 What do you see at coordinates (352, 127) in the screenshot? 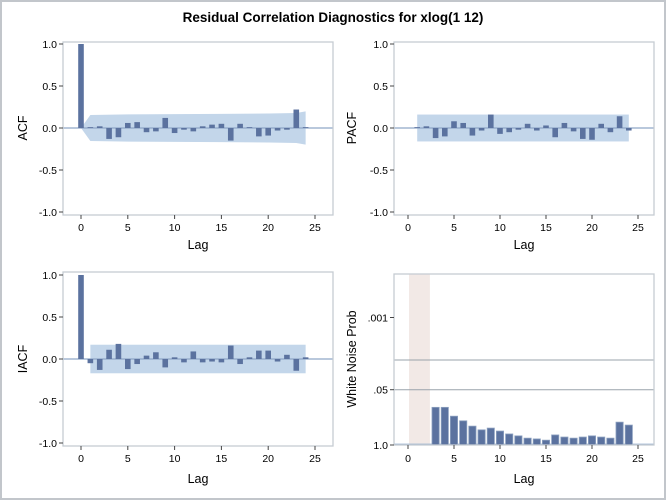
I see `y-axis-title: PACF` at bounding box center [352, 127].